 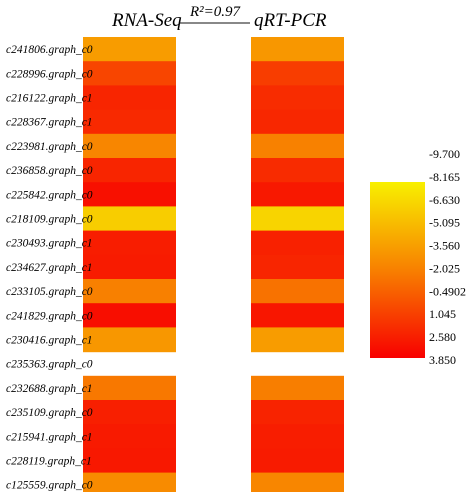 What do you see at coordinates (49, 195) in the screenshot?
I see `row-label: c225842.graph_c0` at bounding box center [49, 195].